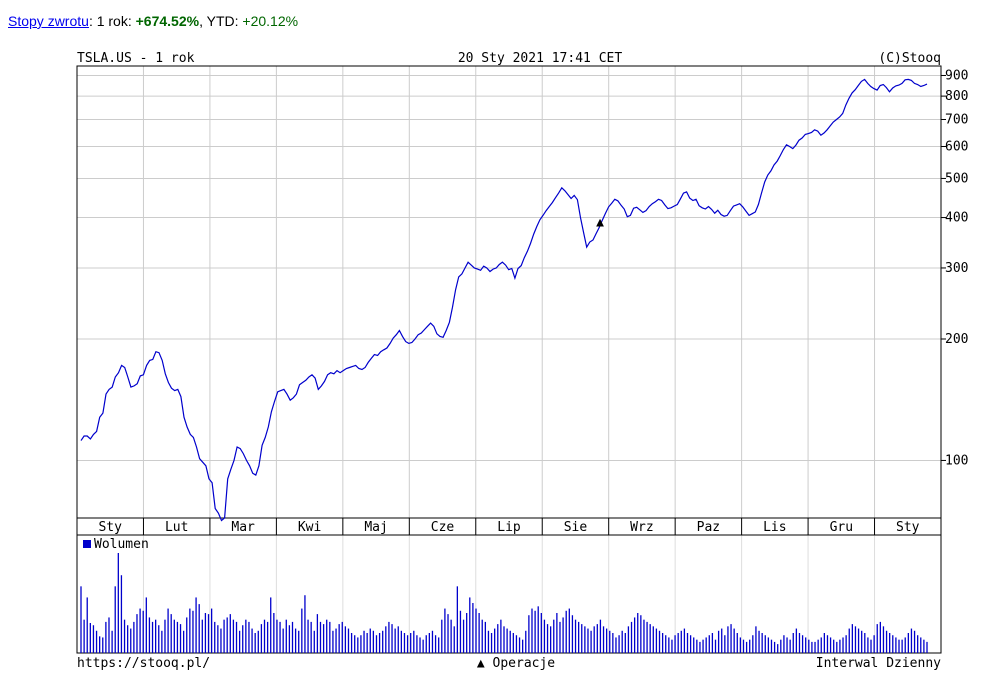  What do you see at coordinates (956, 218) in the screenshot?
I see `y-tick-label: 400` at bounding box center [956, 218].